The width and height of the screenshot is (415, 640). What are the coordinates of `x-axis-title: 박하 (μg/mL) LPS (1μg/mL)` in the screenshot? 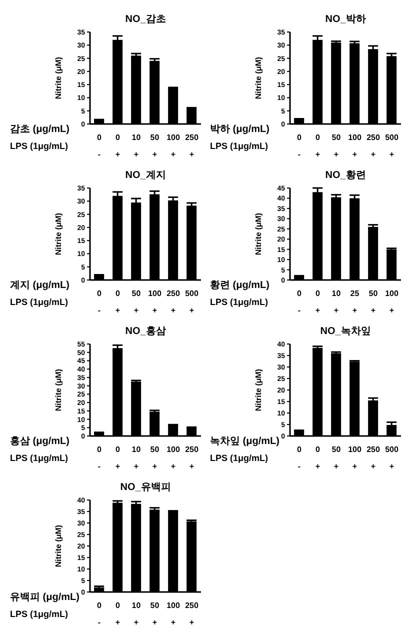 It's located at (240, 137).